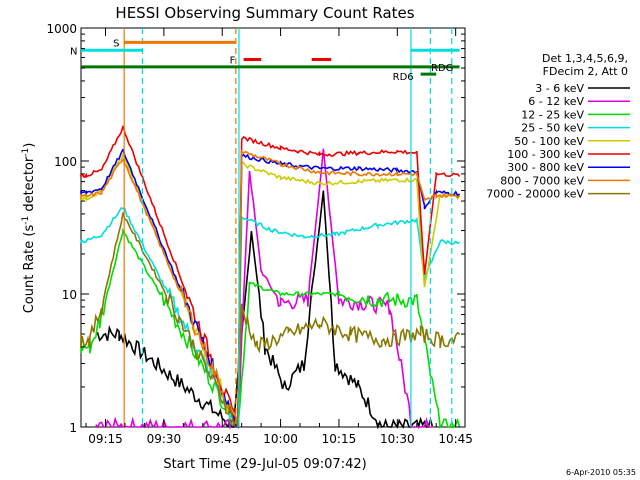 This screenshot has width=640, height=480. I want to click on state-label-0: S, so click(116, 43).